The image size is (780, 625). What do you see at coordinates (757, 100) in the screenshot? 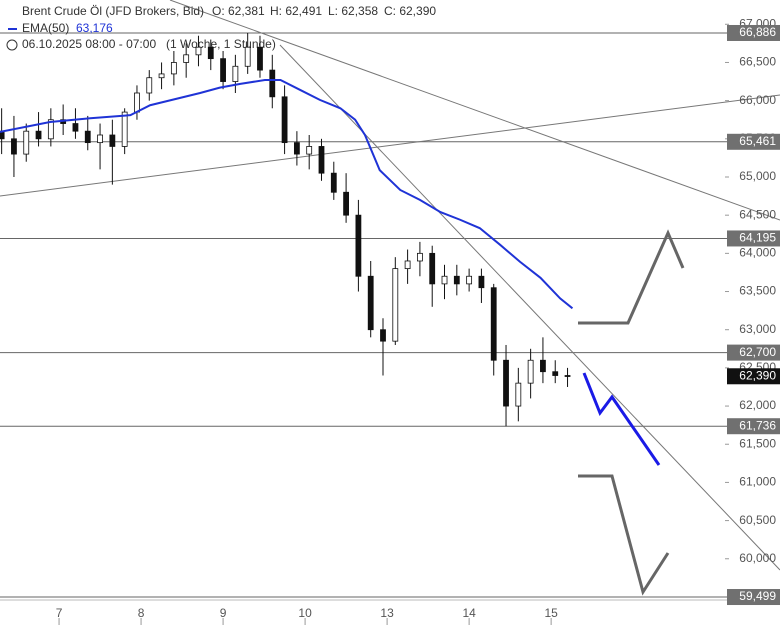
I see `y-tick-label: 66,000` at bounding box center [757, 100].